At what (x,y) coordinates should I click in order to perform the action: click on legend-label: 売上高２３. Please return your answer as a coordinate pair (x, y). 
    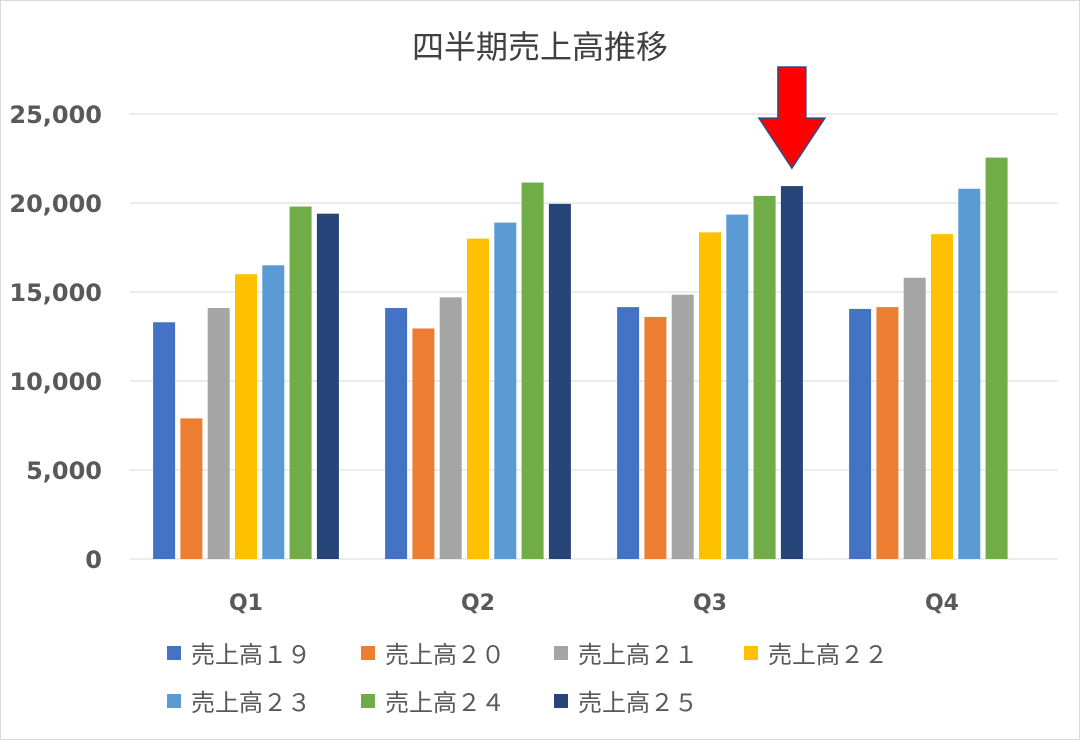
    Looking at the image, I should click on (251, 703).